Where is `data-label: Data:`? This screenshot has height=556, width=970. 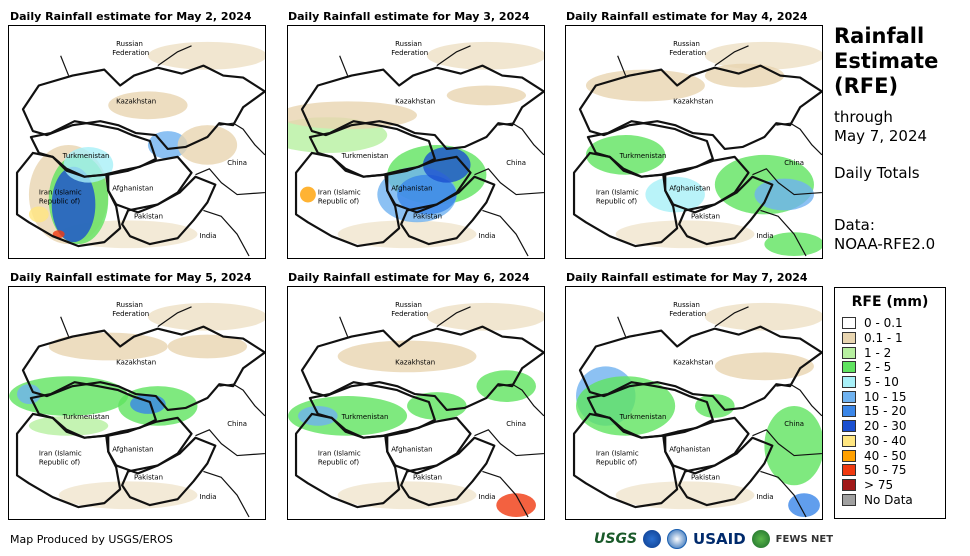 data-label: Data: is located at coordinates (854, 225).